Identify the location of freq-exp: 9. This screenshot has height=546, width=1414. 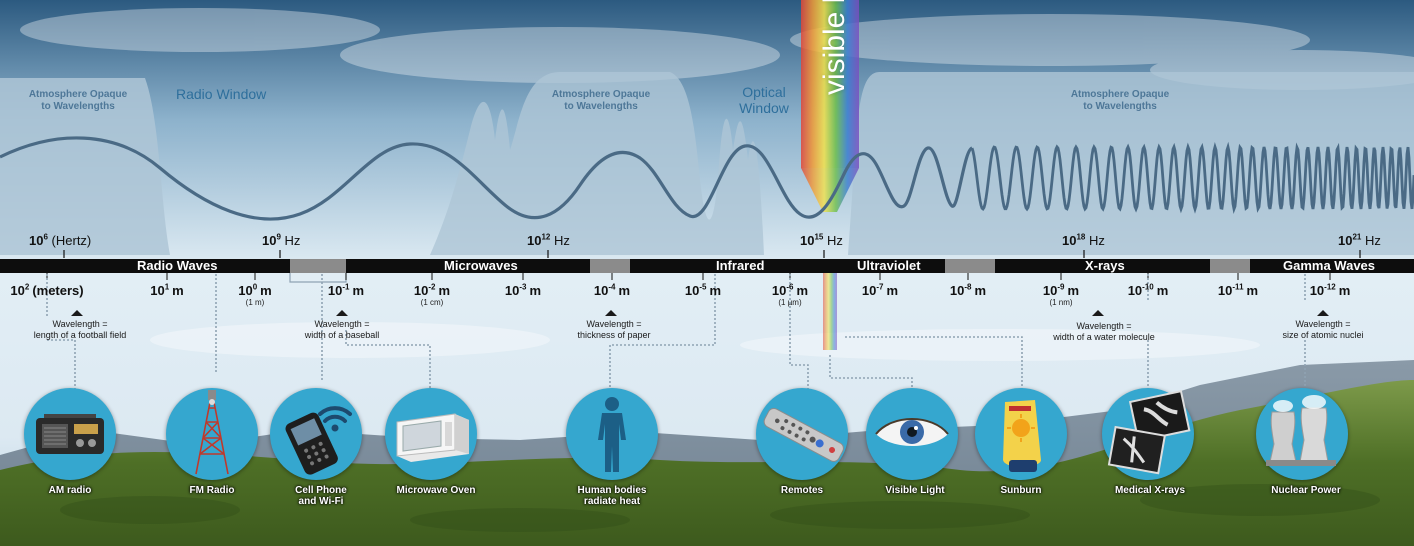
(278, 237).